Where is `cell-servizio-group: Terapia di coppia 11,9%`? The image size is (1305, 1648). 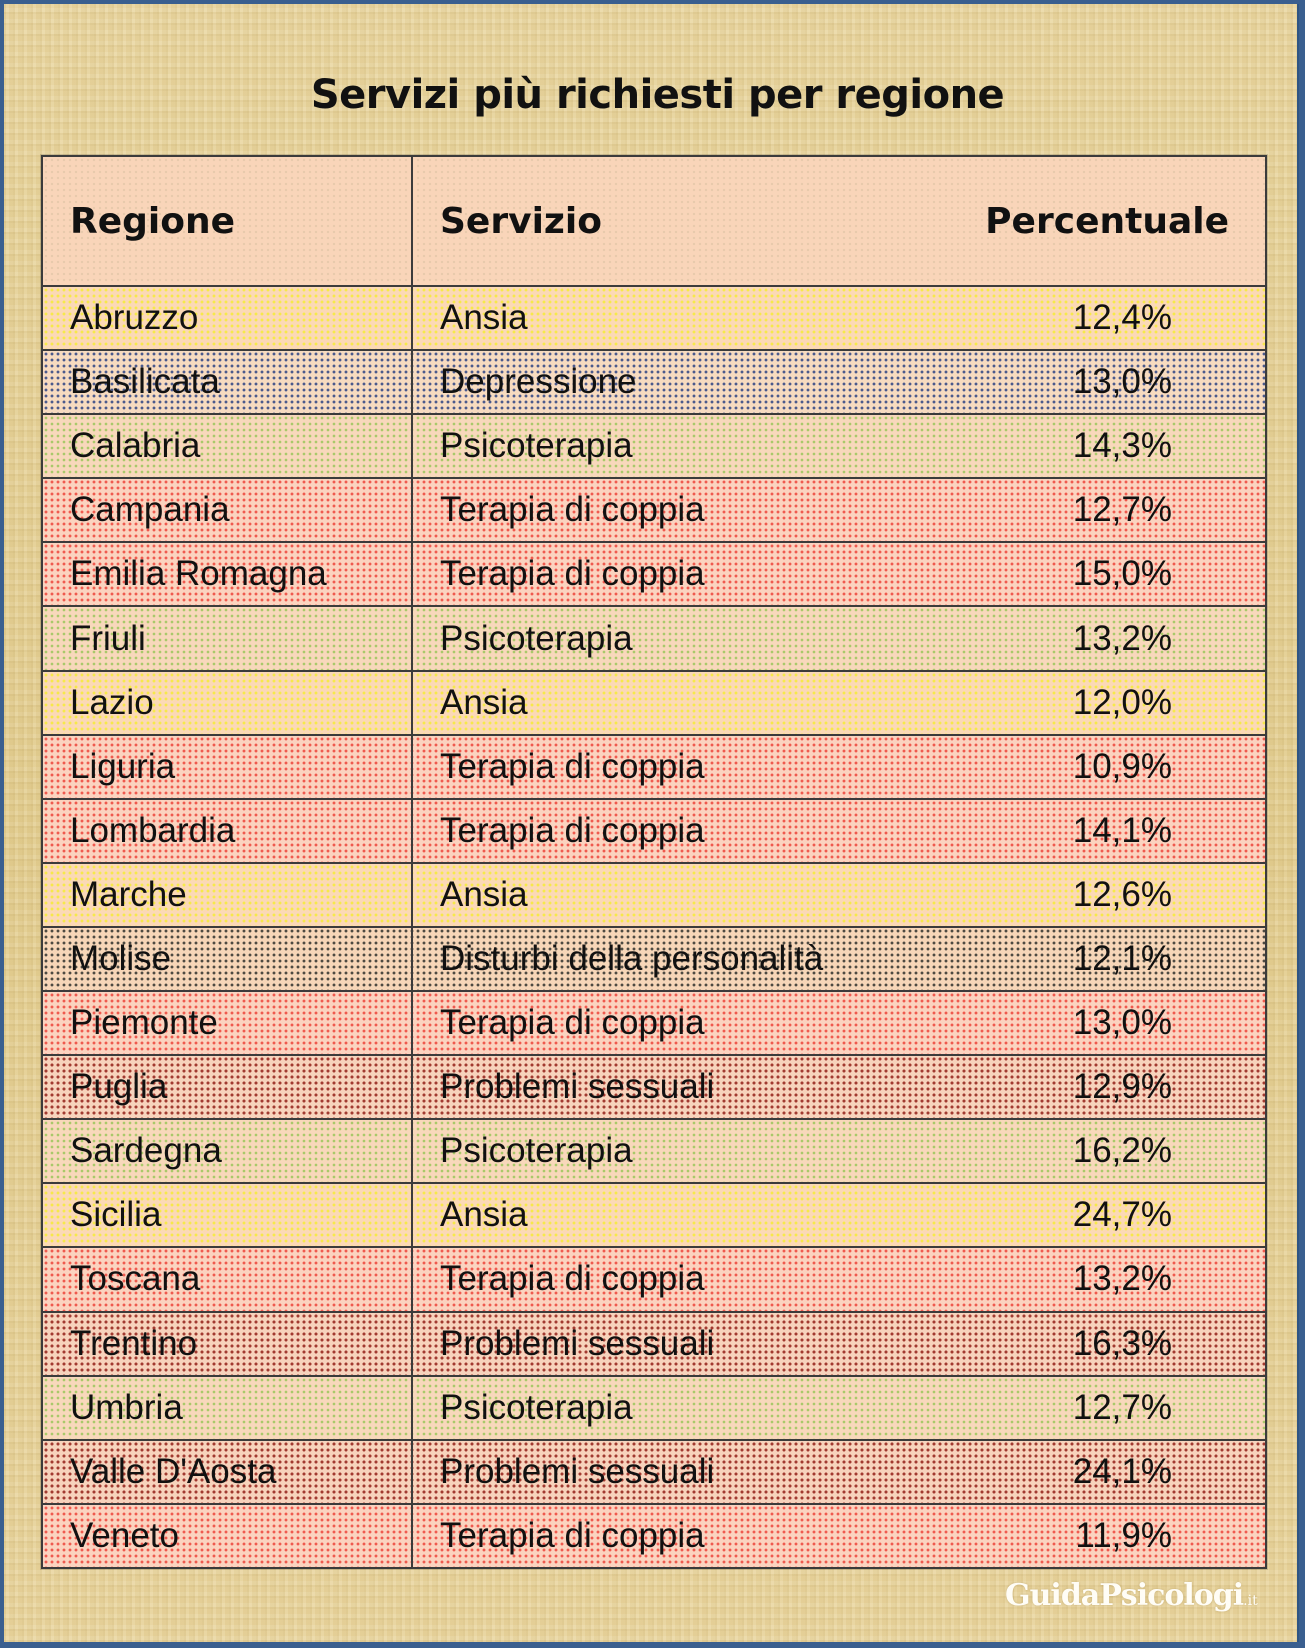 cell-servizio-group: Terapia di coppia 11,9% is located at coordinates (839, 1536).